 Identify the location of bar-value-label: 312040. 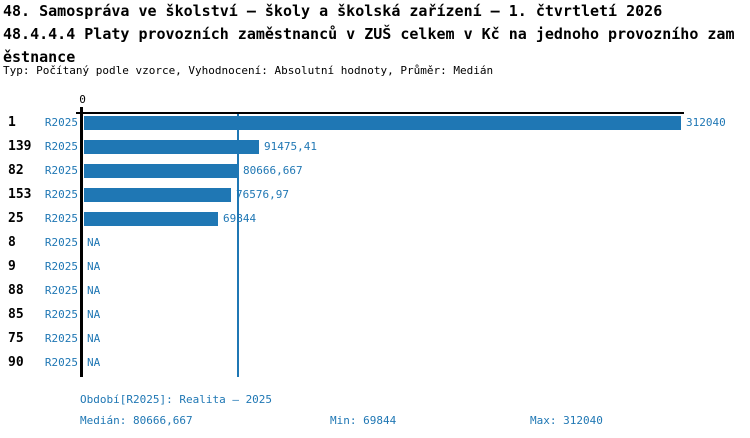
(706, 122).